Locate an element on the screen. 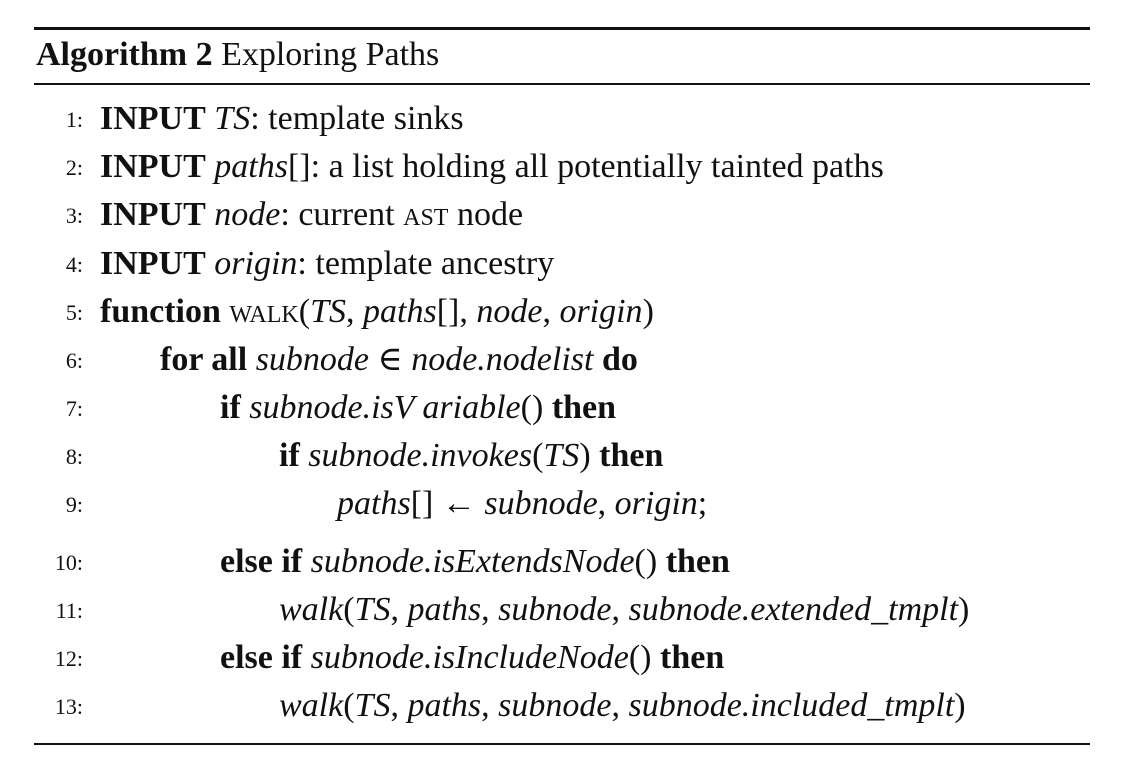  text: : template sinks is located at coordinates (357, 118).